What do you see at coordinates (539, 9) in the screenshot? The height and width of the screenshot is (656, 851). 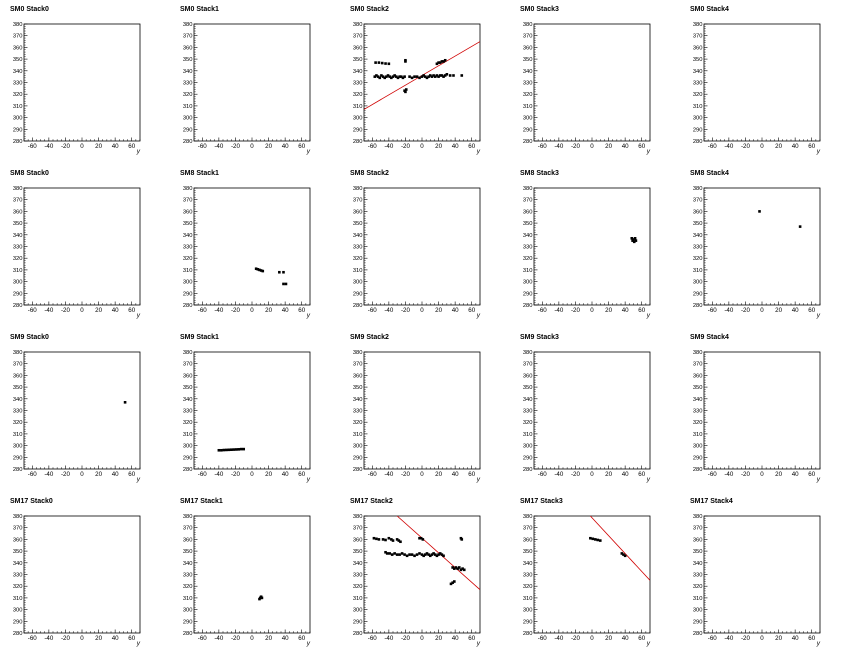 I see `chart-title: SM0 Stack3` at bounding box center [539, 9].